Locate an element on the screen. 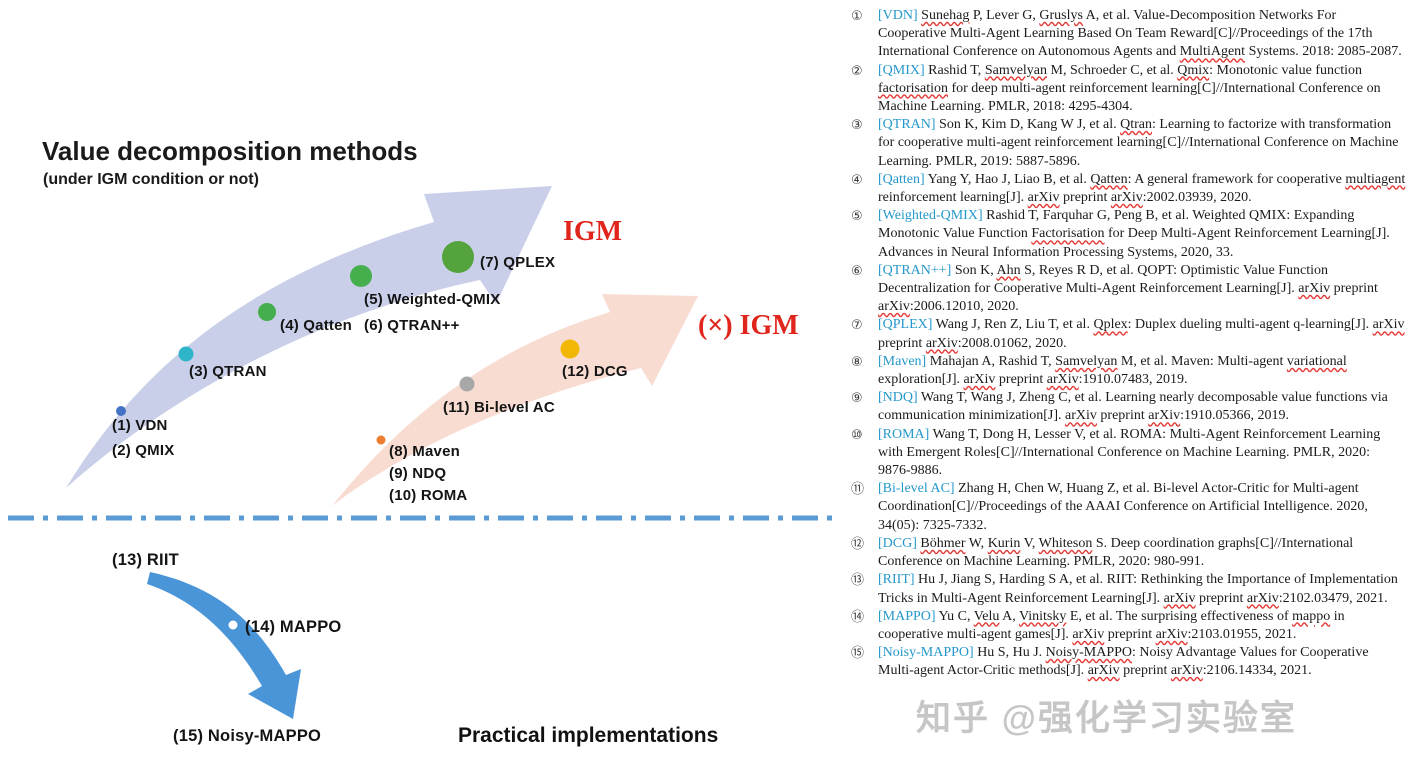 The width and height of the screenshot is (1411, 772). label-roma: (10) ROMA is located at coordinates (428, 495).